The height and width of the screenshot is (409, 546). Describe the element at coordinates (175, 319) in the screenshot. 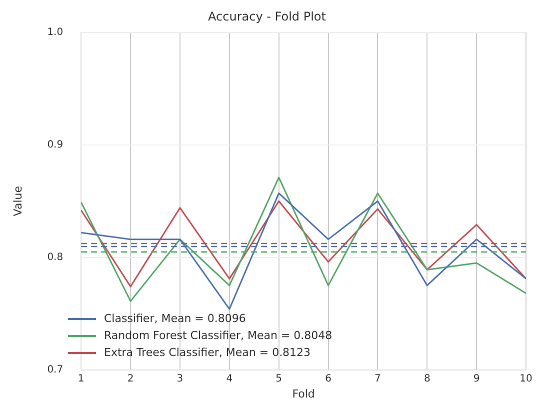

I see `legend-label: Classifier, Mean = 0.8096` at that location.